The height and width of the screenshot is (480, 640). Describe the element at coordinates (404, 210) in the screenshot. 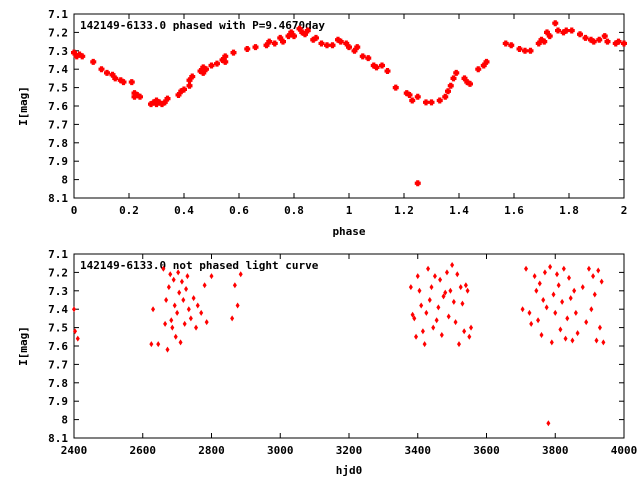

I see `x-tick-label: 1.2` at that location.